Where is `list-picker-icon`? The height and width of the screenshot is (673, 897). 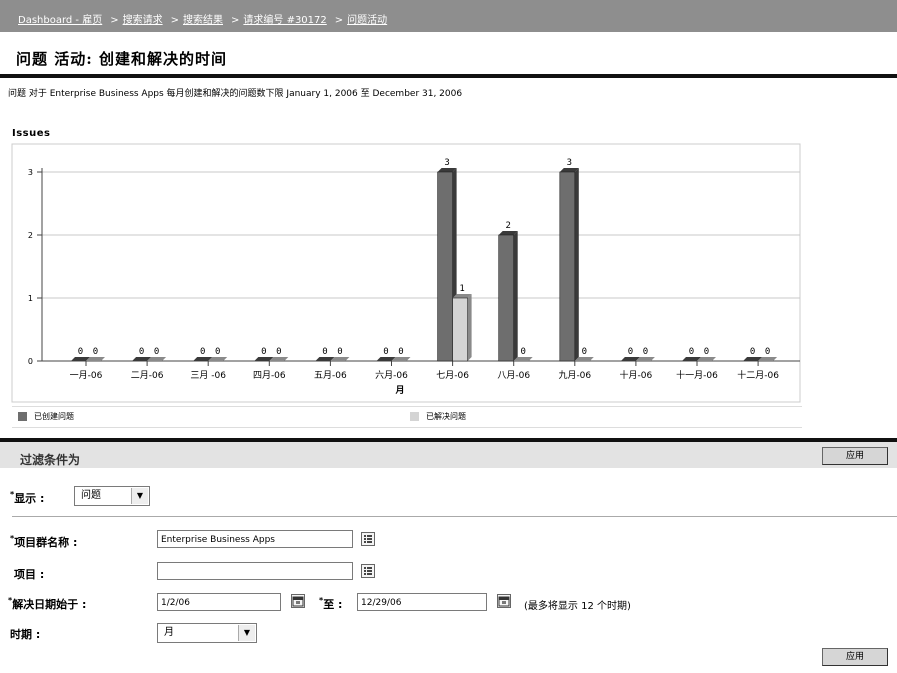
list-picker-icon is located at coordinates (368, 539).